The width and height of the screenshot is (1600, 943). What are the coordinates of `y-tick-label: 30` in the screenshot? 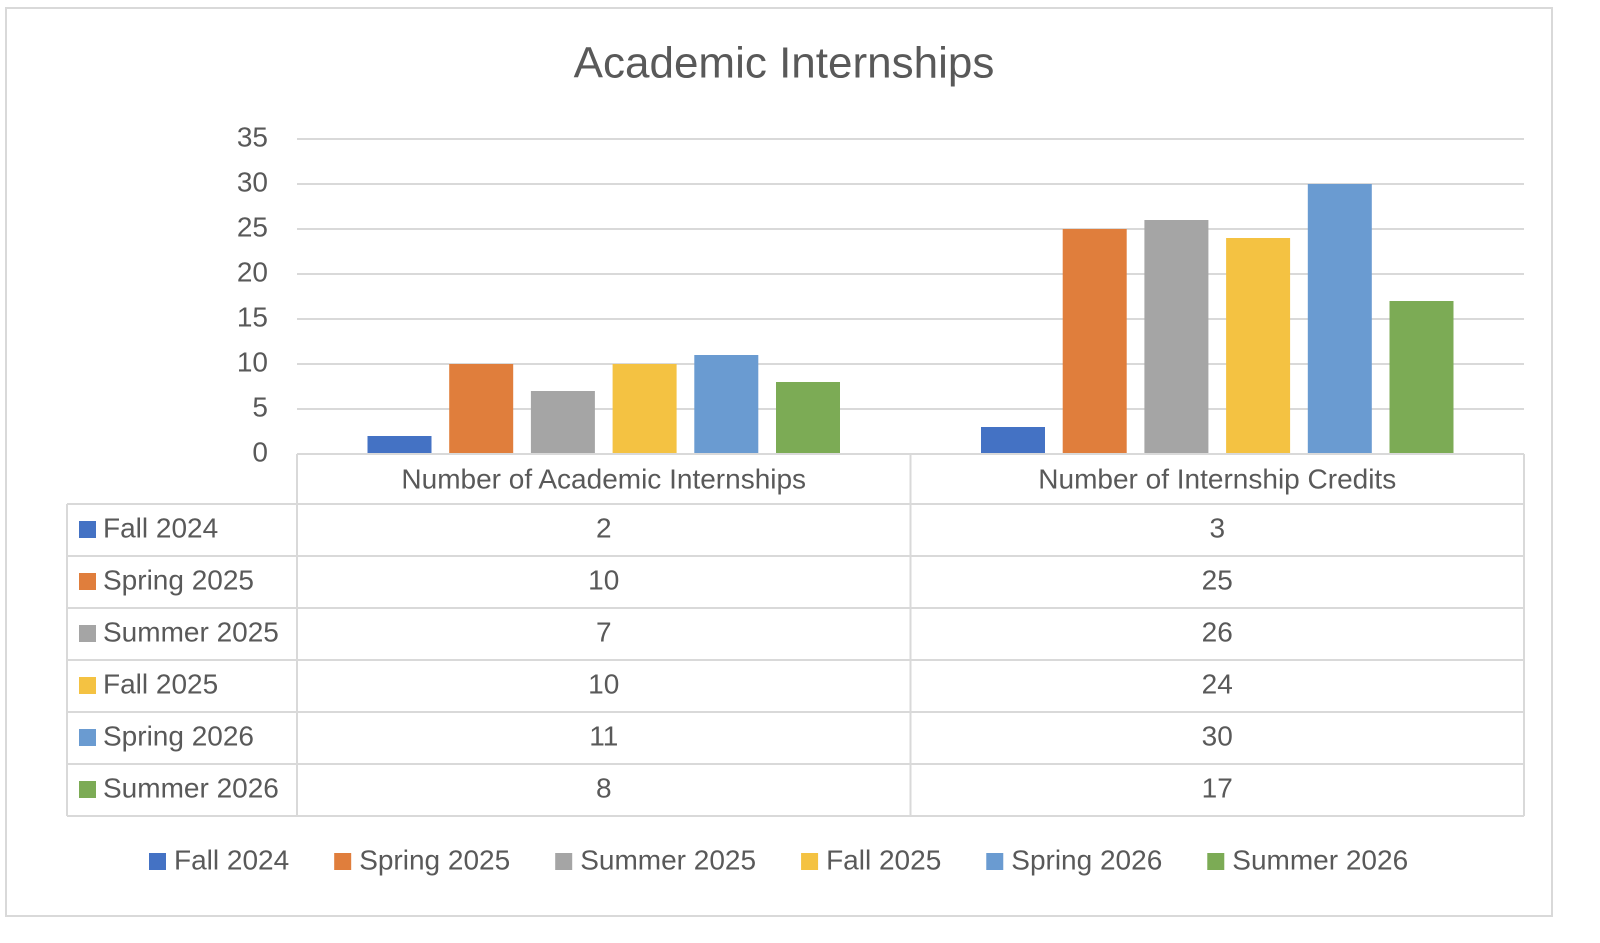 It's located at (252, 181).